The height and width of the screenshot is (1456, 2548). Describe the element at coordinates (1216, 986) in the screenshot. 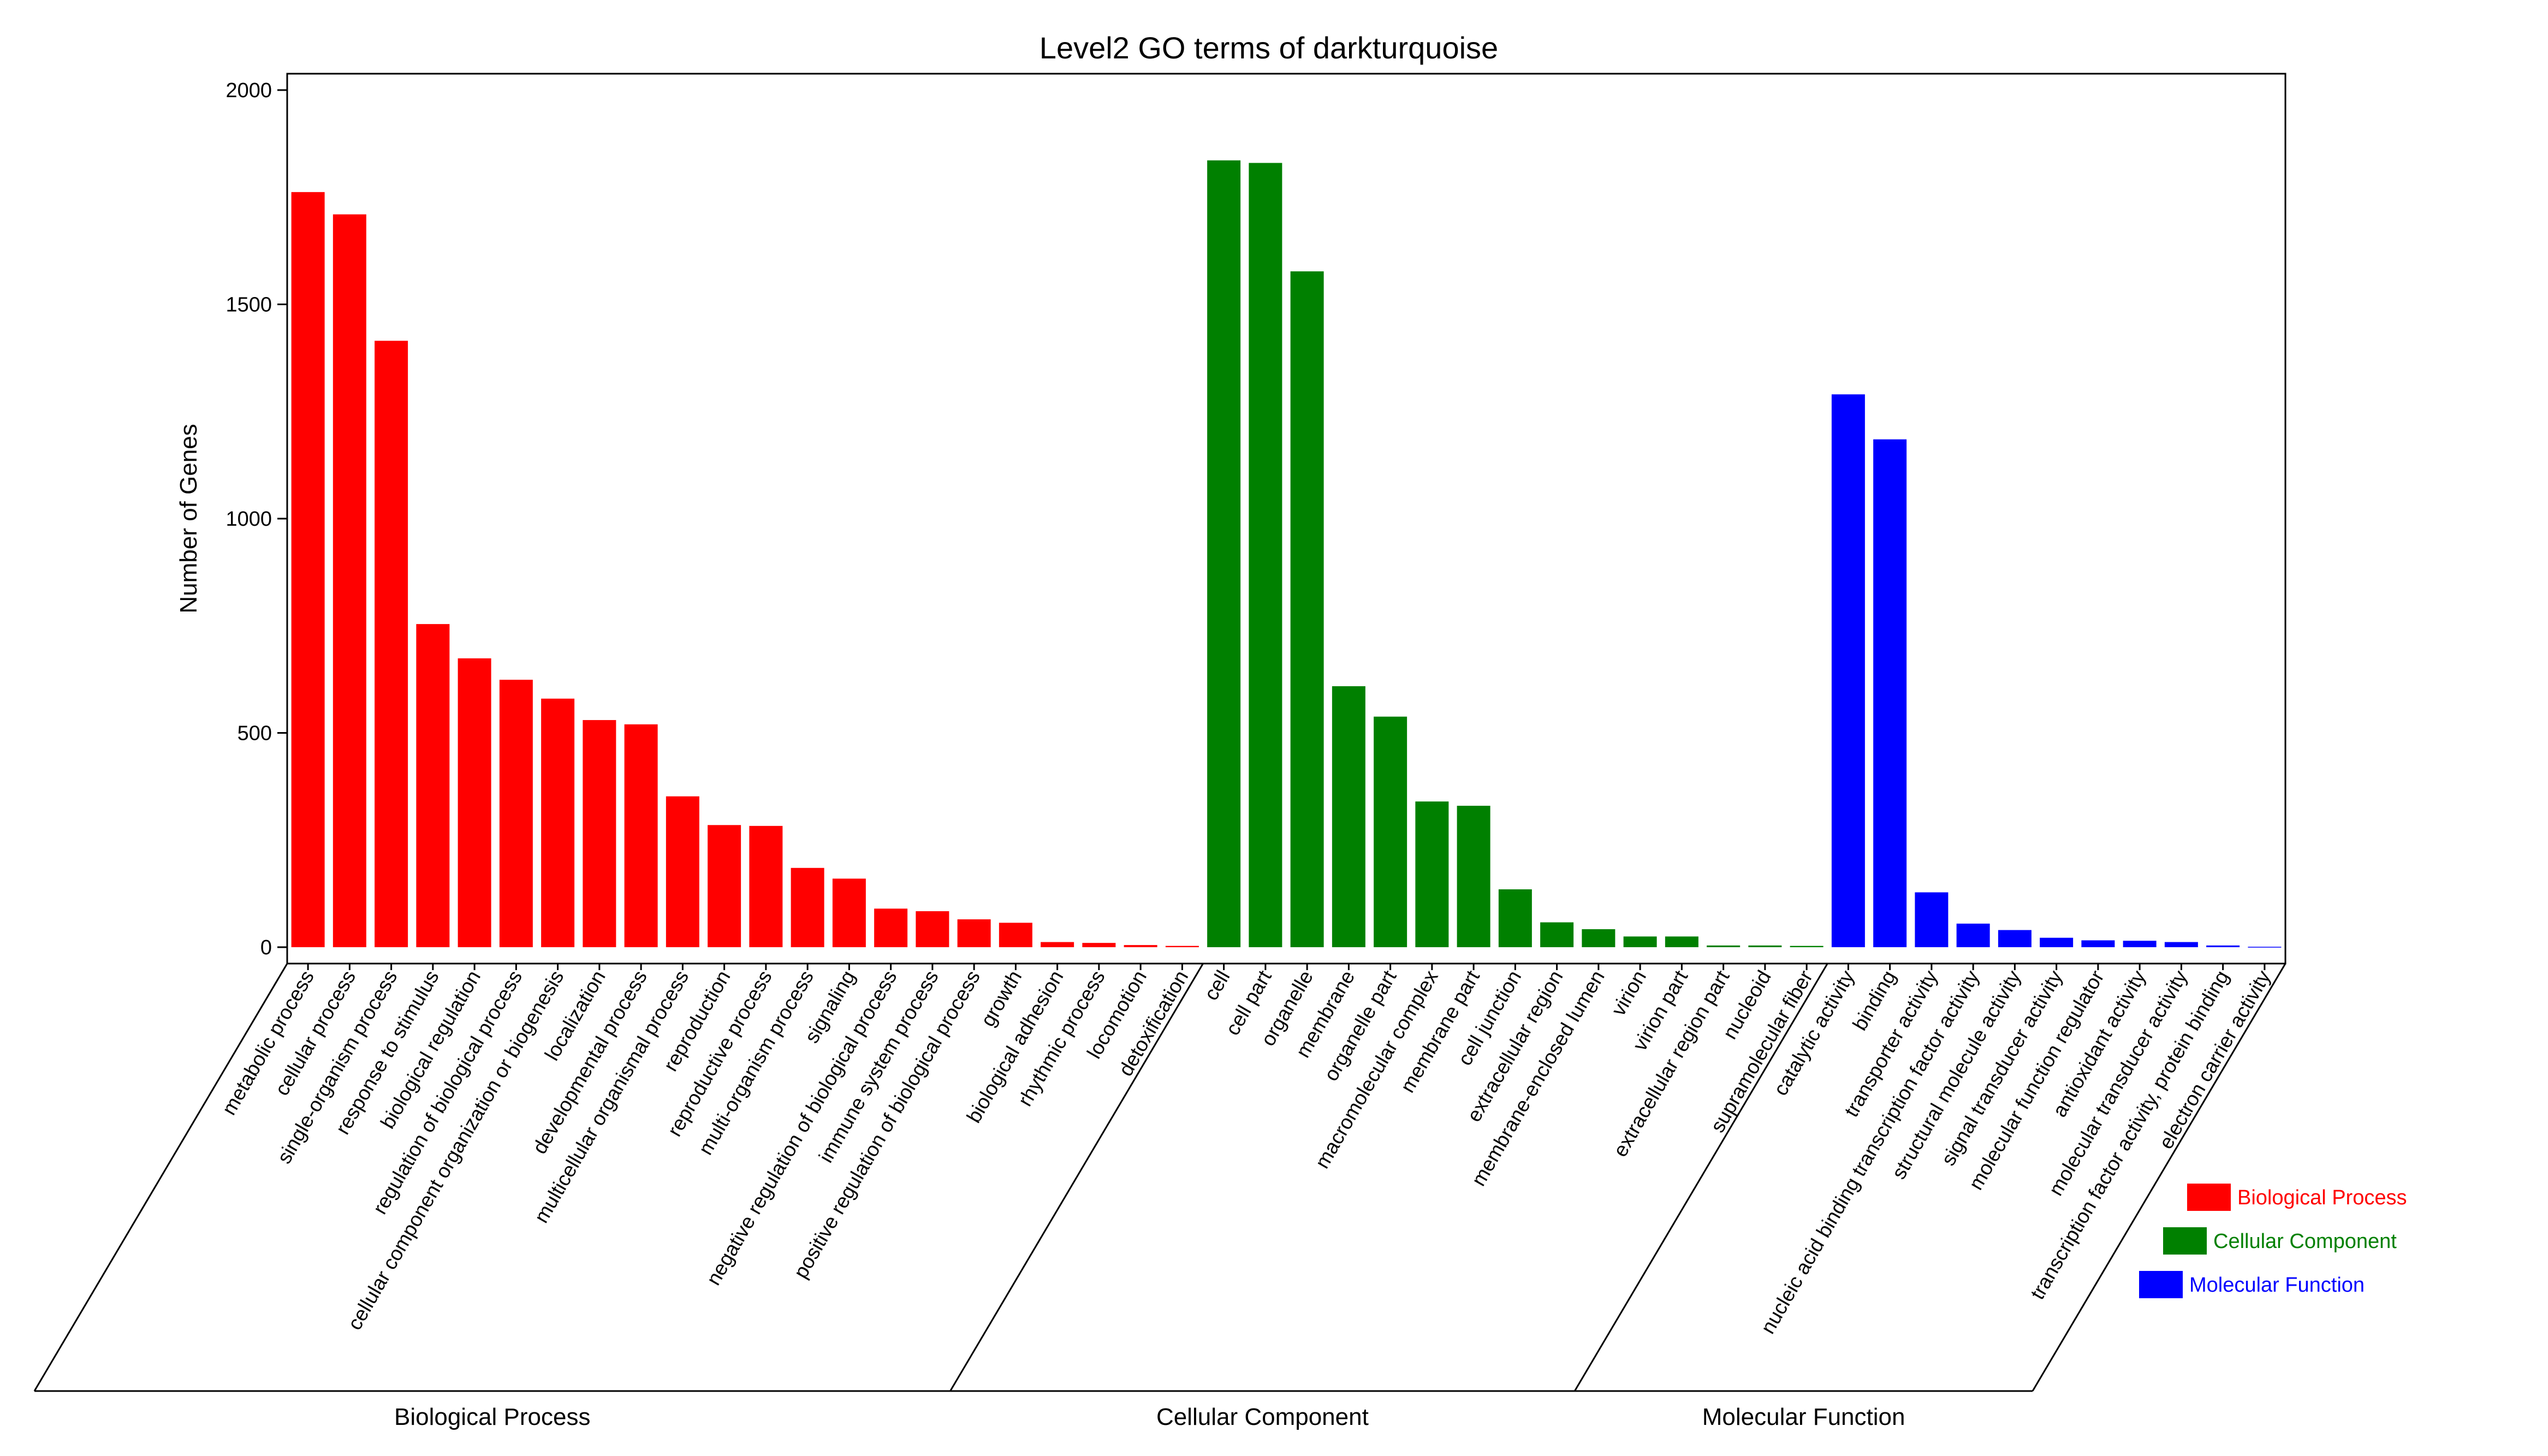

I see `x-tick-label-cell: cell` at that location.